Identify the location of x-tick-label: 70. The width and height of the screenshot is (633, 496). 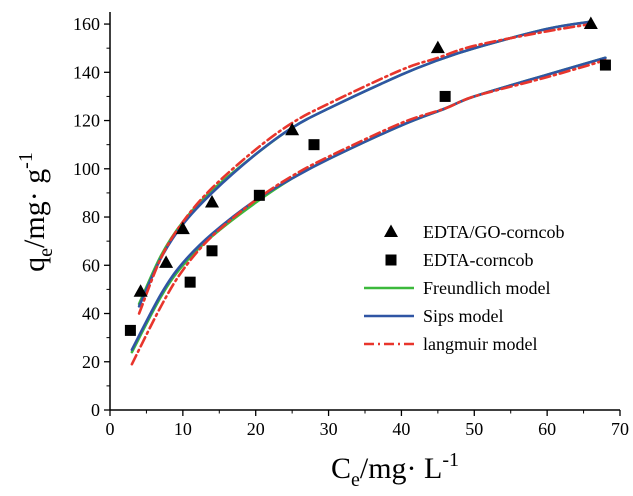
(620, 429).